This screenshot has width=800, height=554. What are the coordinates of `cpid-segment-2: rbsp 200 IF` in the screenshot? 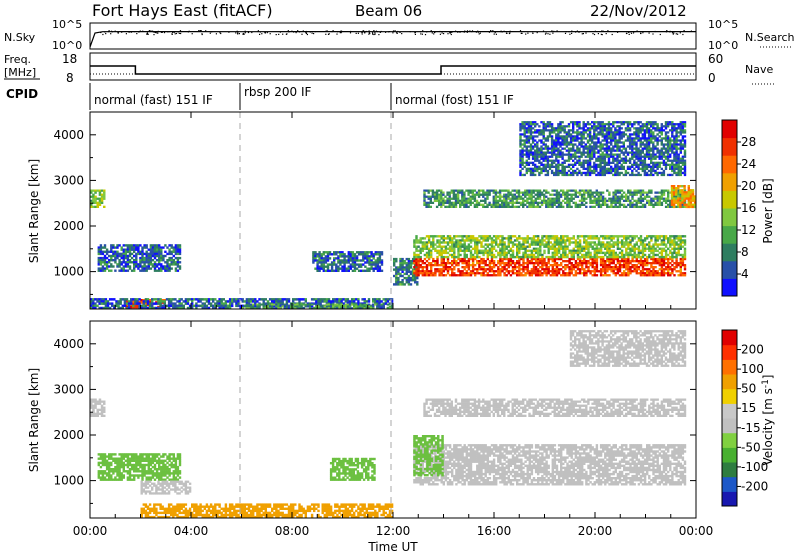 It's located at (277, 92).